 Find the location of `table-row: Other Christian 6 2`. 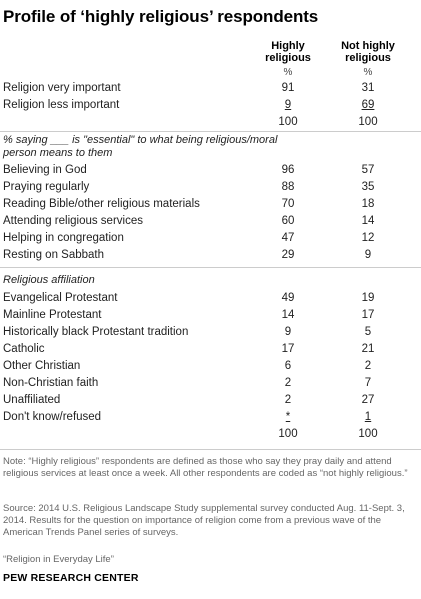

table-row: Other Christian 6 2 is located at coordinates (210, 366).